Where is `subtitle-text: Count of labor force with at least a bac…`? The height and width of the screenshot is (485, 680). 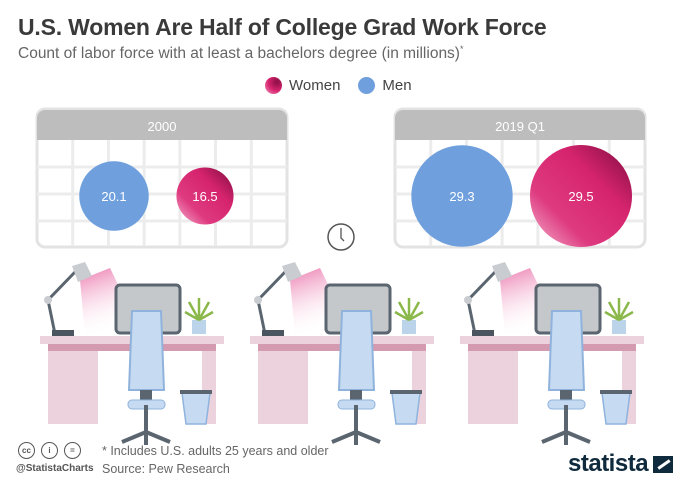 subtitle-text: Count of labor force with at least a bac… is located at coordinates (239, 54).